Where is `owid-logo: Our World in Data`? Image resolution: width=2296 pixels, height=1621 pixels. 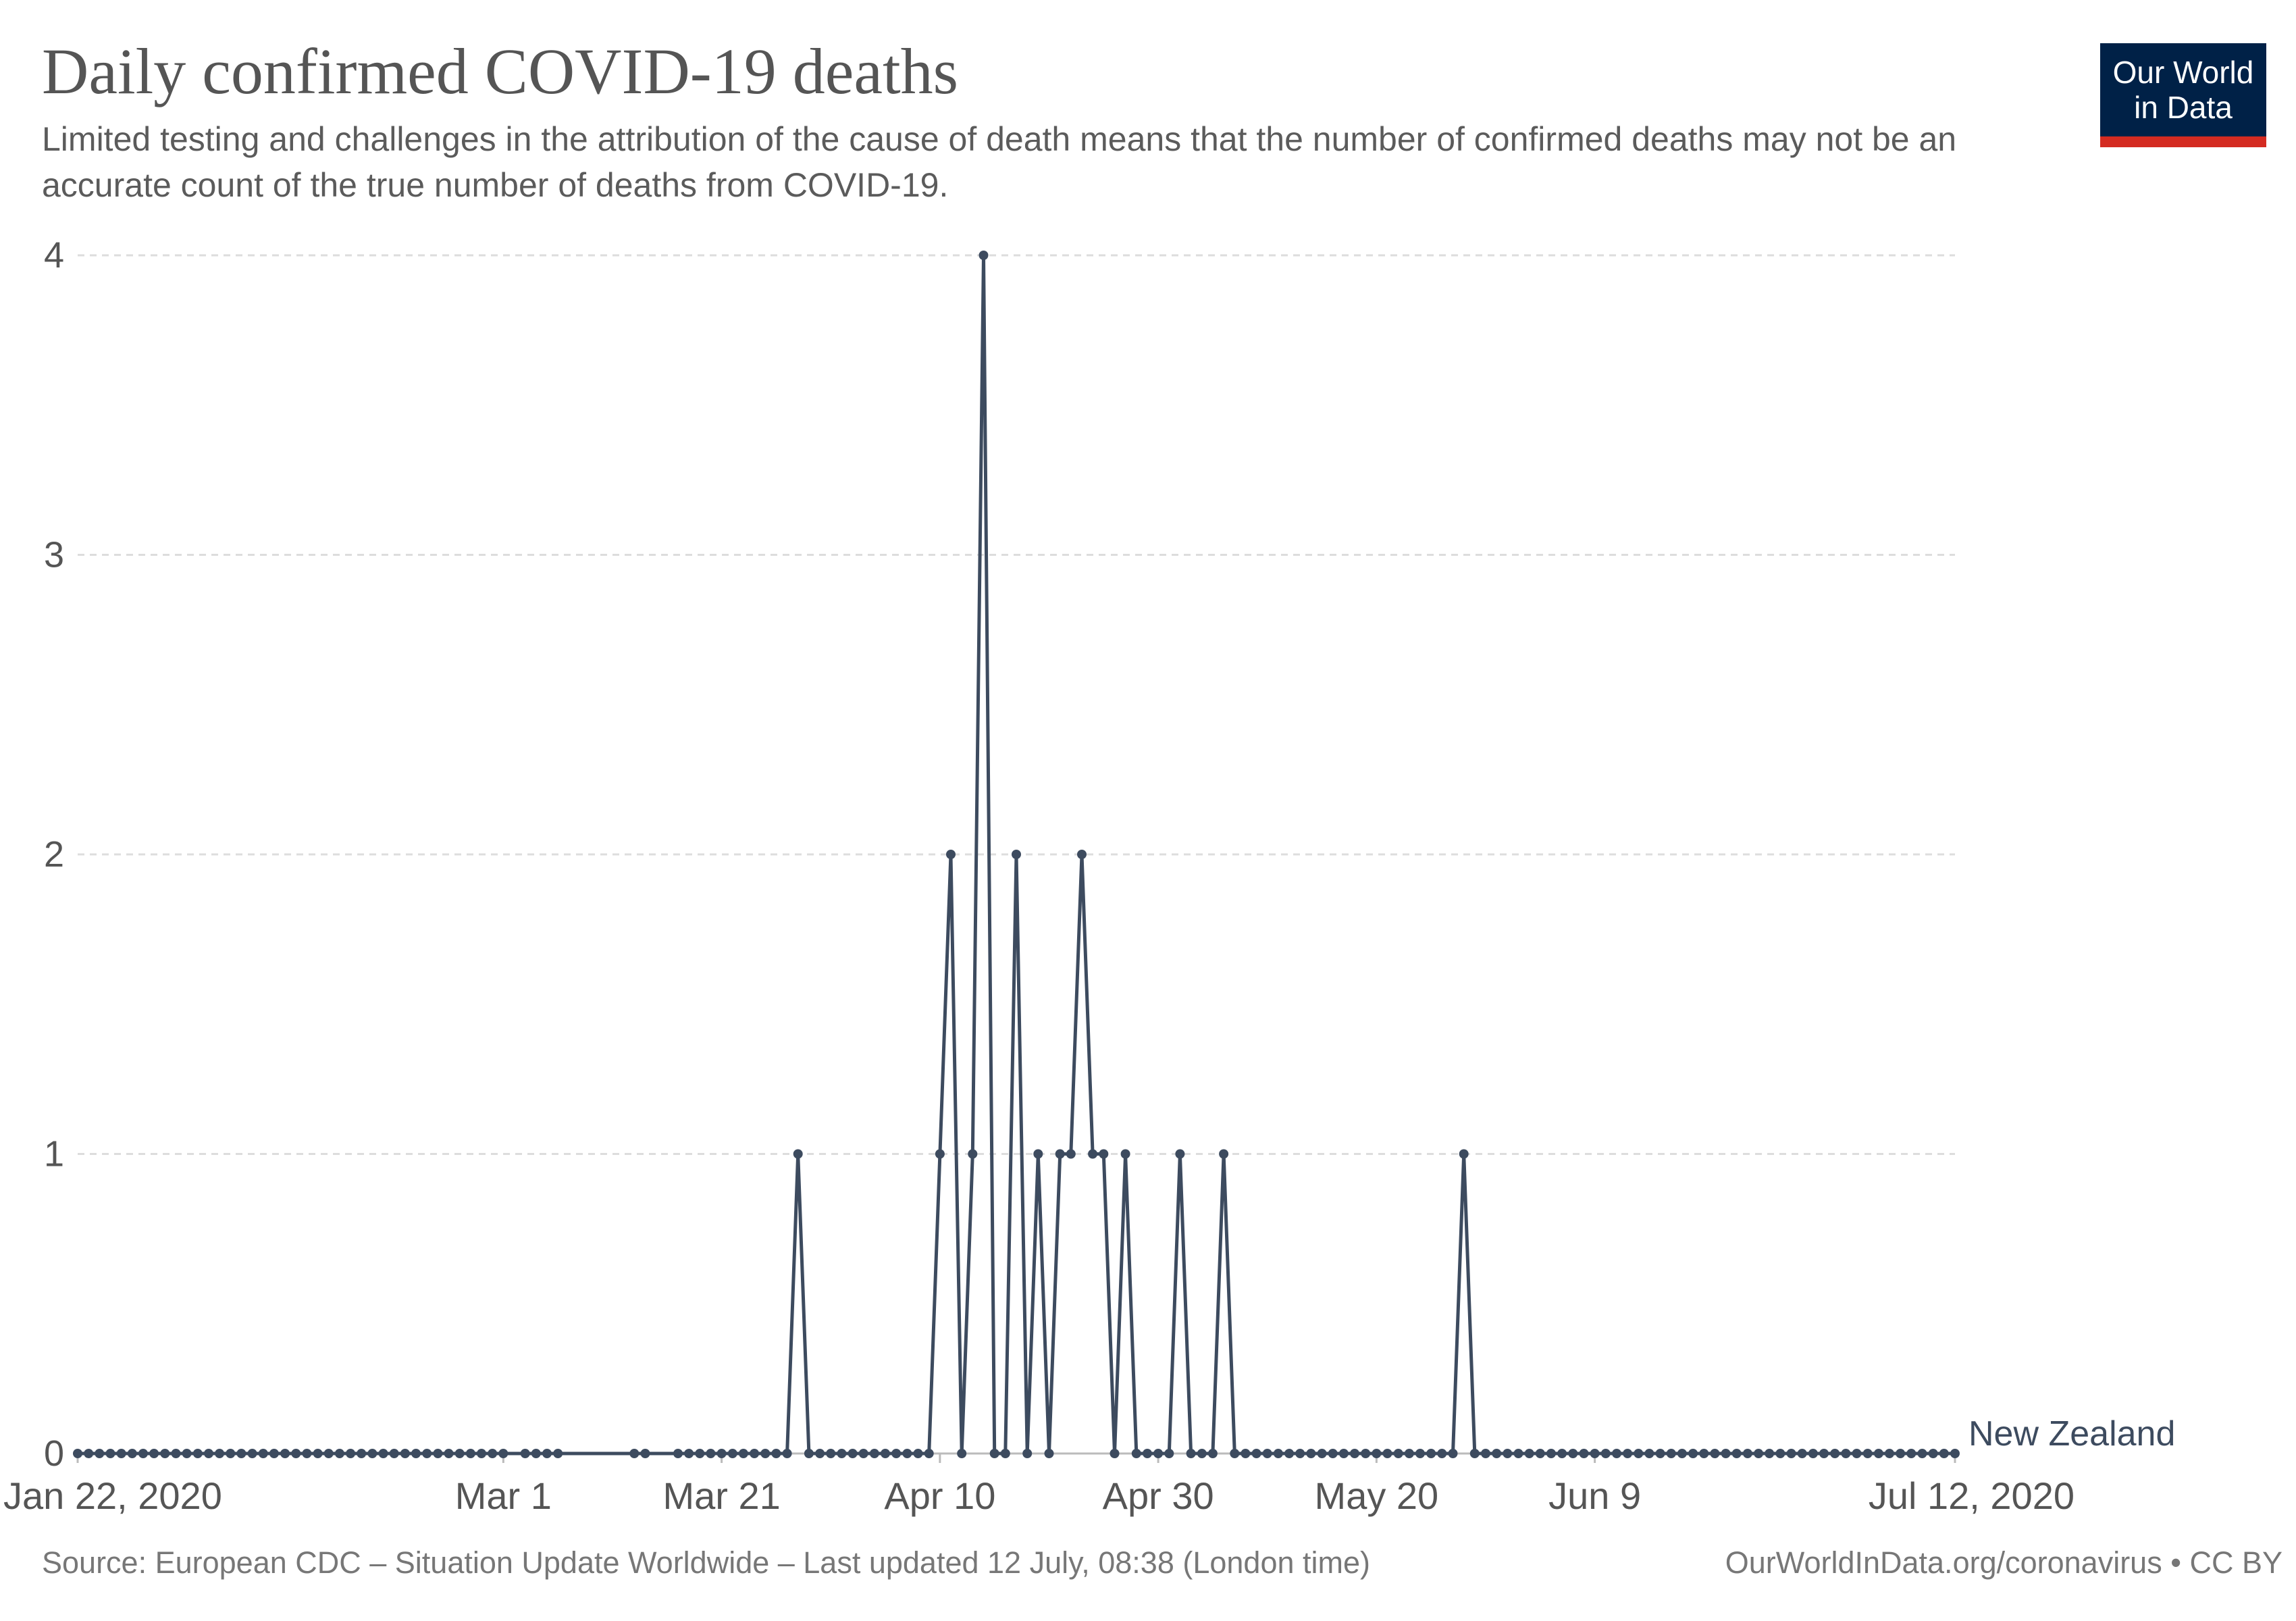 owid-logo: Our World in Data is located at coordinates (2183, 95).